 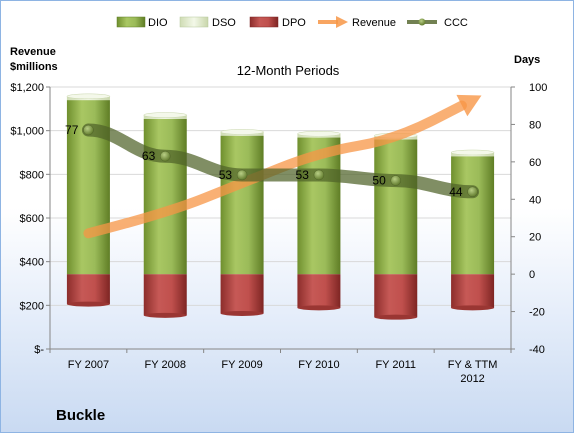 What do you see at coordinates (27, 132) in the screenshot?
I see `left-tick-label: $1,000` at bounding box center [27, 132].